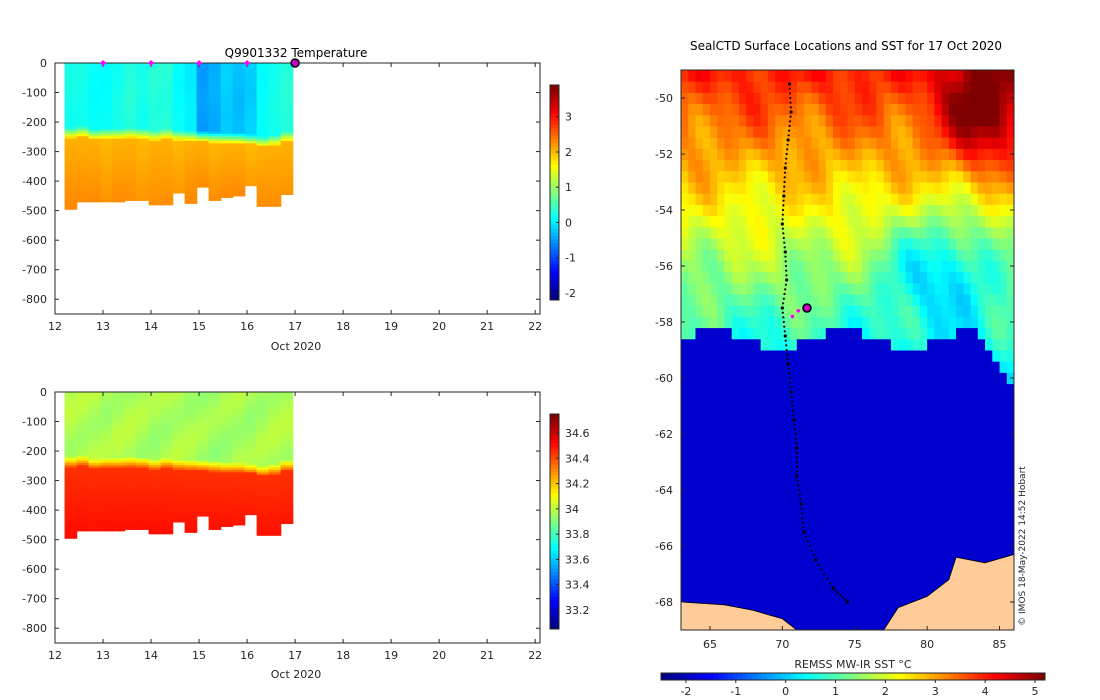 The height and width of the screenshot is (700, 1100). Describe the element at coordinates (554, 552) in the screenshot. I see `salinity-colorbar-swatch` at that location.